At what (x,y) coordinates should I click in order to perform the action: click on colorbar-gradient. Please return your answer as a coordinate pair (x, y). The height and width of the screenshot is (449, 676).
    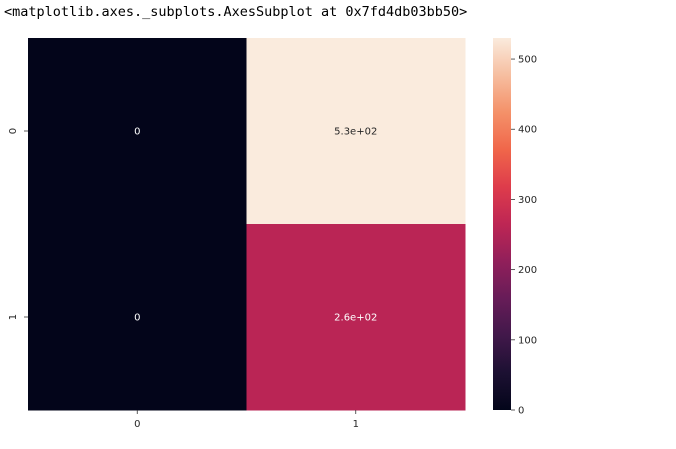
    Looking at the image, I should click on (502, 224).